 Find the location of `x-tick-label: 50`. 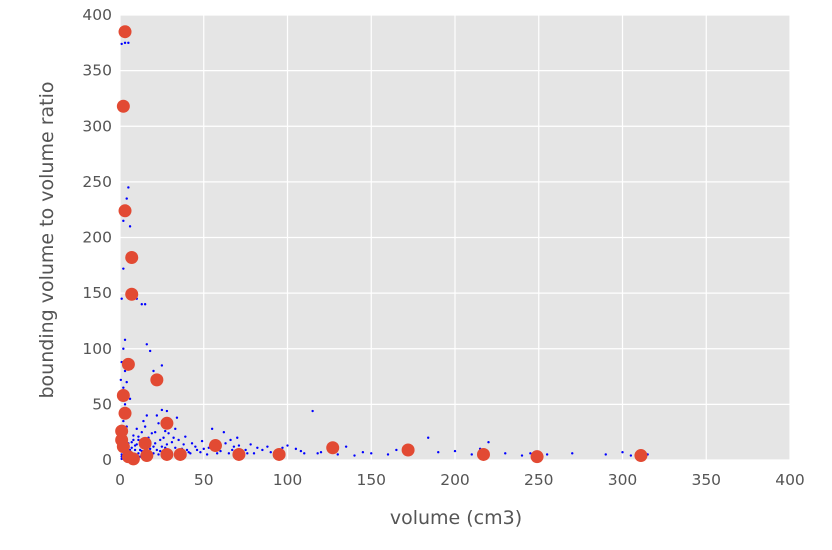

x-tick-label: 50 is located at coordinates (204, 480).